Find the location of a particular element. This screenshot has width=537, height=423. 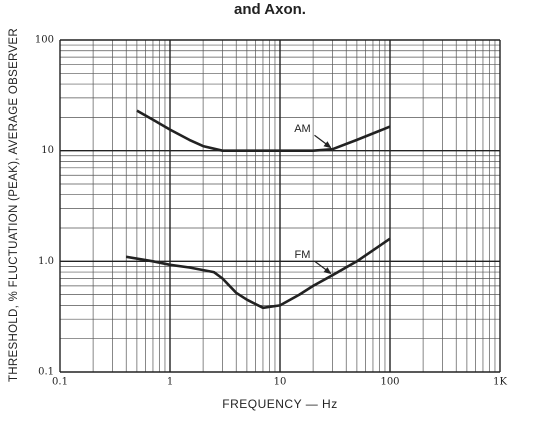

series-label: FM is located at coordinates (303, 255).